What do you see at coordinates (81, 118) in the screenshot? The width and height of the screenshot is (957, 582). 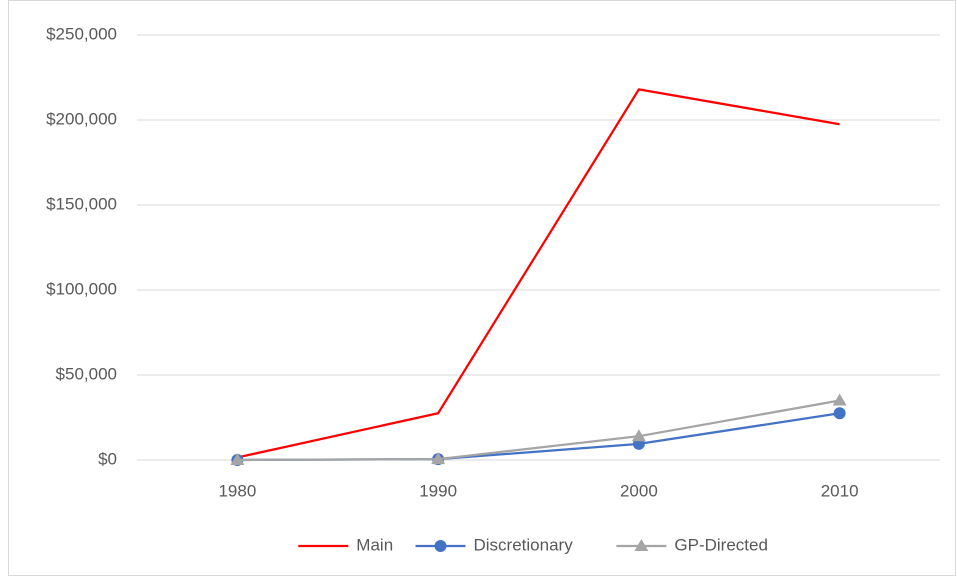 I see `y-tick-label: $200,000` at bounding box center [81, 118].